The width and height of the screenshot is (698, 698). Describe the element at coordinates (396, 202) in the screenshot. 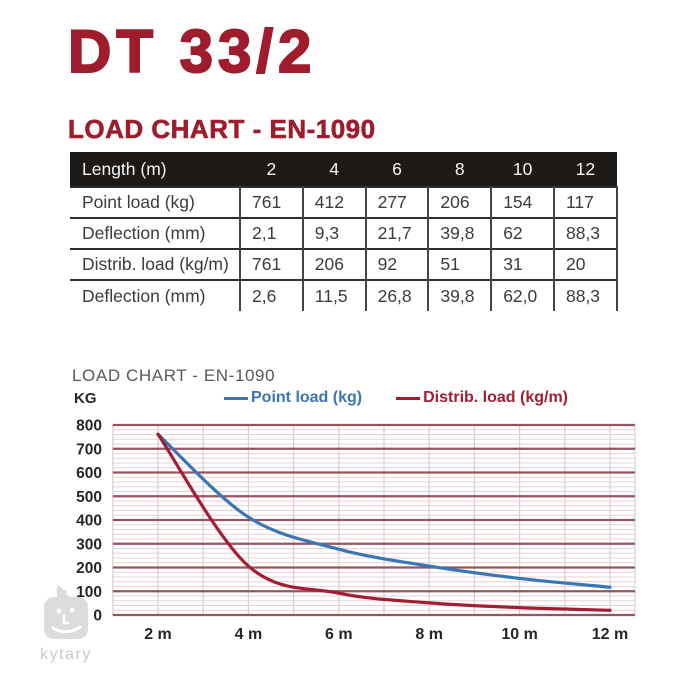

I see `table-cell: 277` at that location.